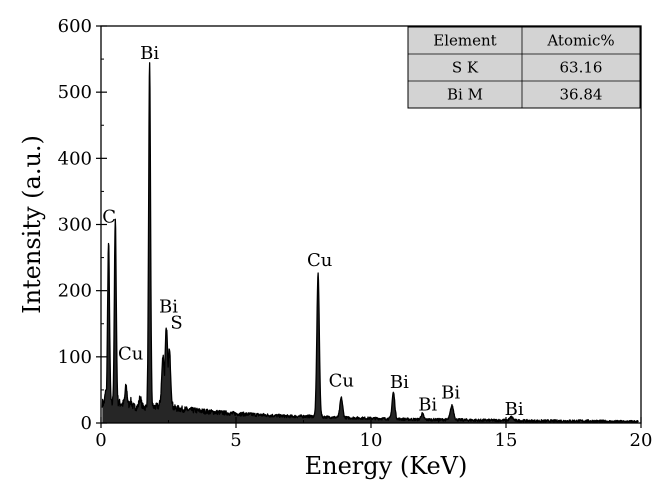 The height and width of the screenshot is (487, 658). I want to click on x-tick-label: 0, so click(100, 440).